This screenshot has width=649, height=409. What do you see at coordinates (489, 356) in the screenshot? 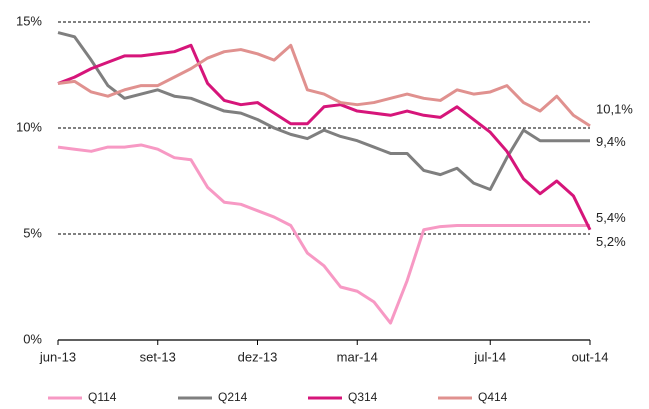
I see `x-tick-label: jul-14` at bounding box center [489, 356].